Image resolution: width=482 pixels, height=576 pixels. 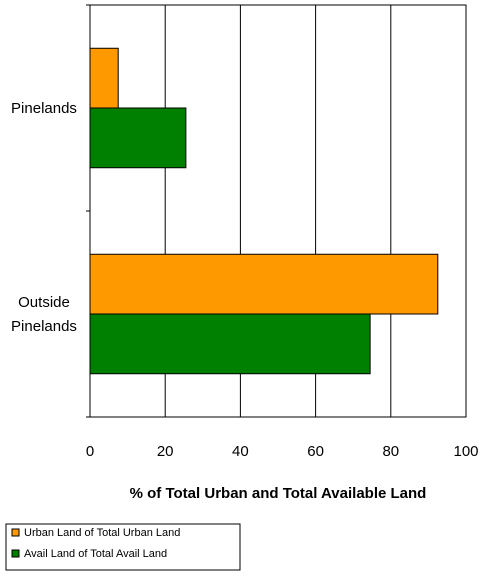 I want to click on bar-avail-pinelands, so click(x=138, y=138).